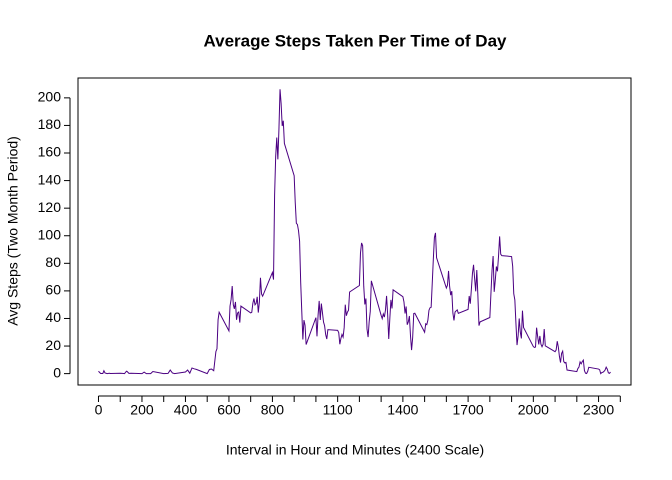  Describe the element at coordinates (53, 345) in the screenshot. I see `y-tick-label: 20` at that location.